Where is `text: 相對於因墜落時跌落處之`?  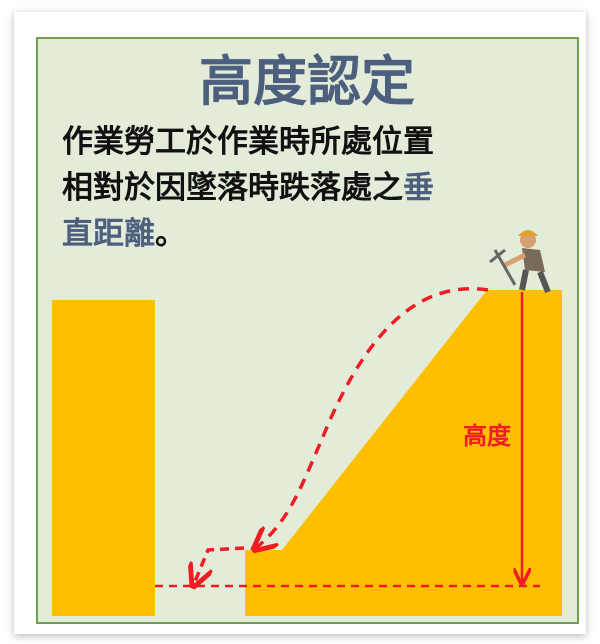 text: 相對於因墜落時跌落處之 is located at coordinates (232, 188).